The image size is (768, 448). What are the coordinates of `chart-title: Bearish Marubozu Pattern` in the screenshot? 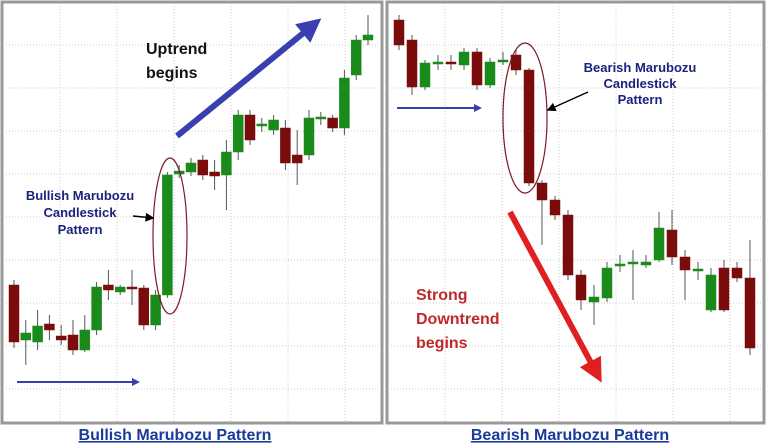 It's located at (570, 435).